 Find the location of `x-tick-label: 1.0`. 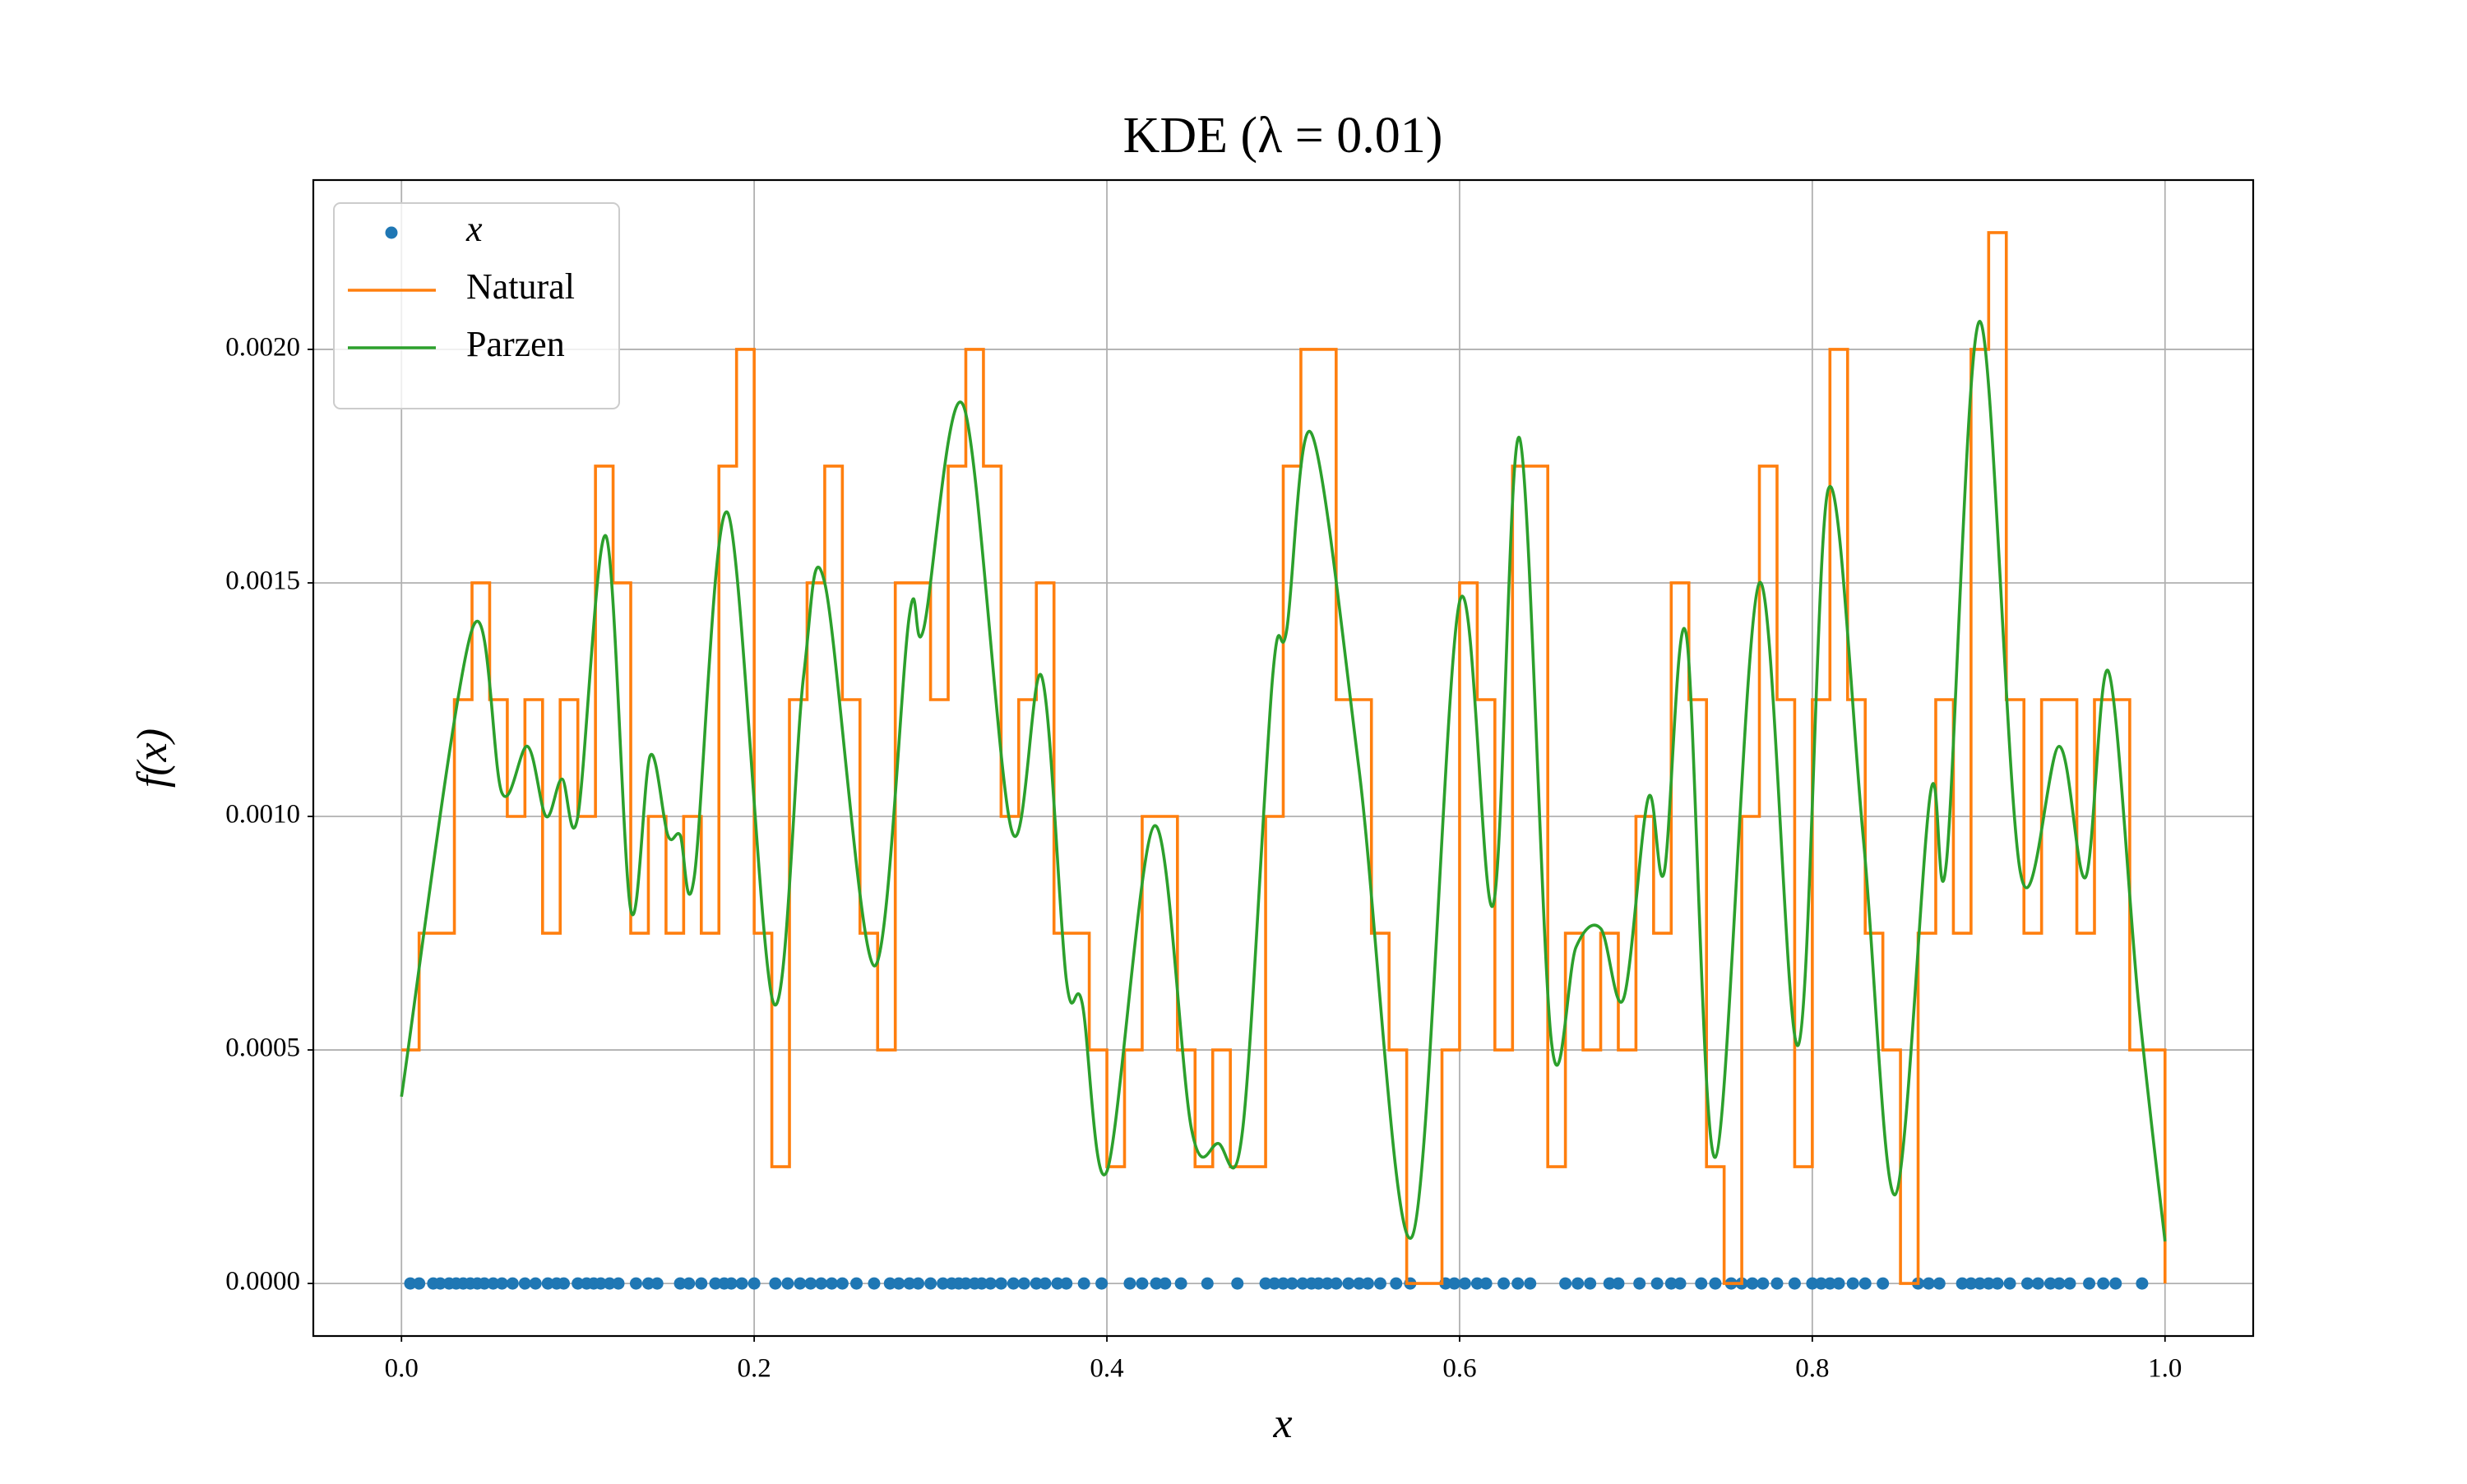

x-tick-label: 1.0 is located at coordinates (2165, 1369).